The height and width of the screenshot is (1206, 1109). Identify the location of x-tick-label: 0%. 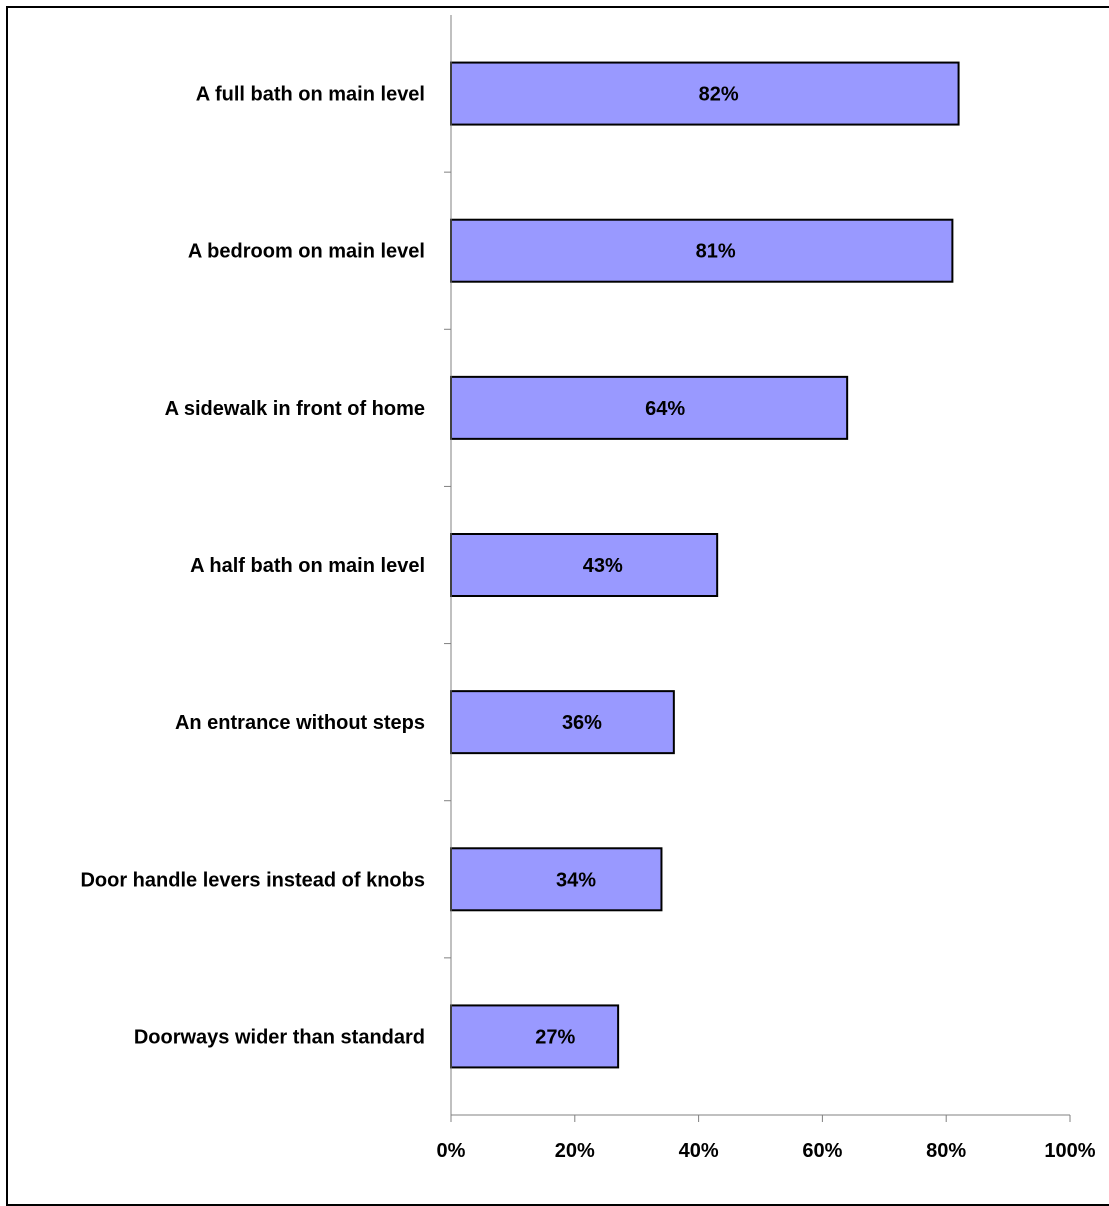
(451, 1151).